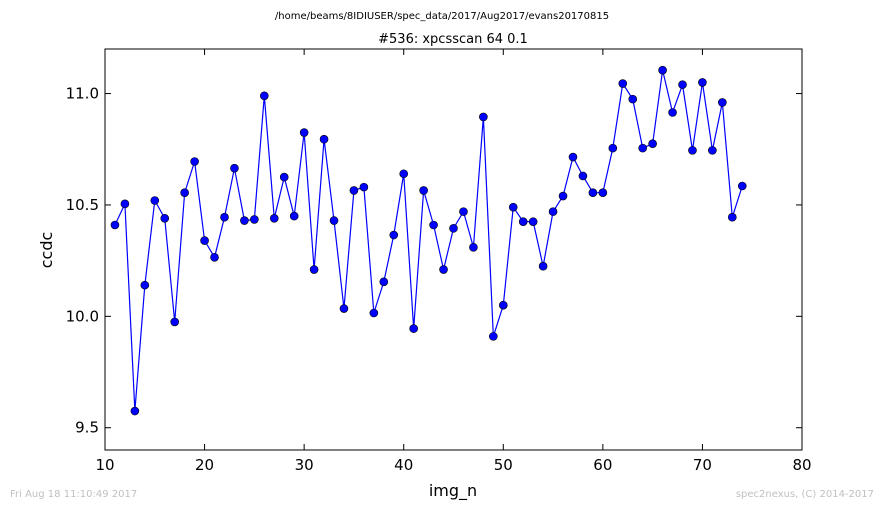  What do you see at coordinates (453, 39) in the screenshot?
I see `chart-title: #536: xpcsscan 64 0.1` at bounding box center [453, 39].